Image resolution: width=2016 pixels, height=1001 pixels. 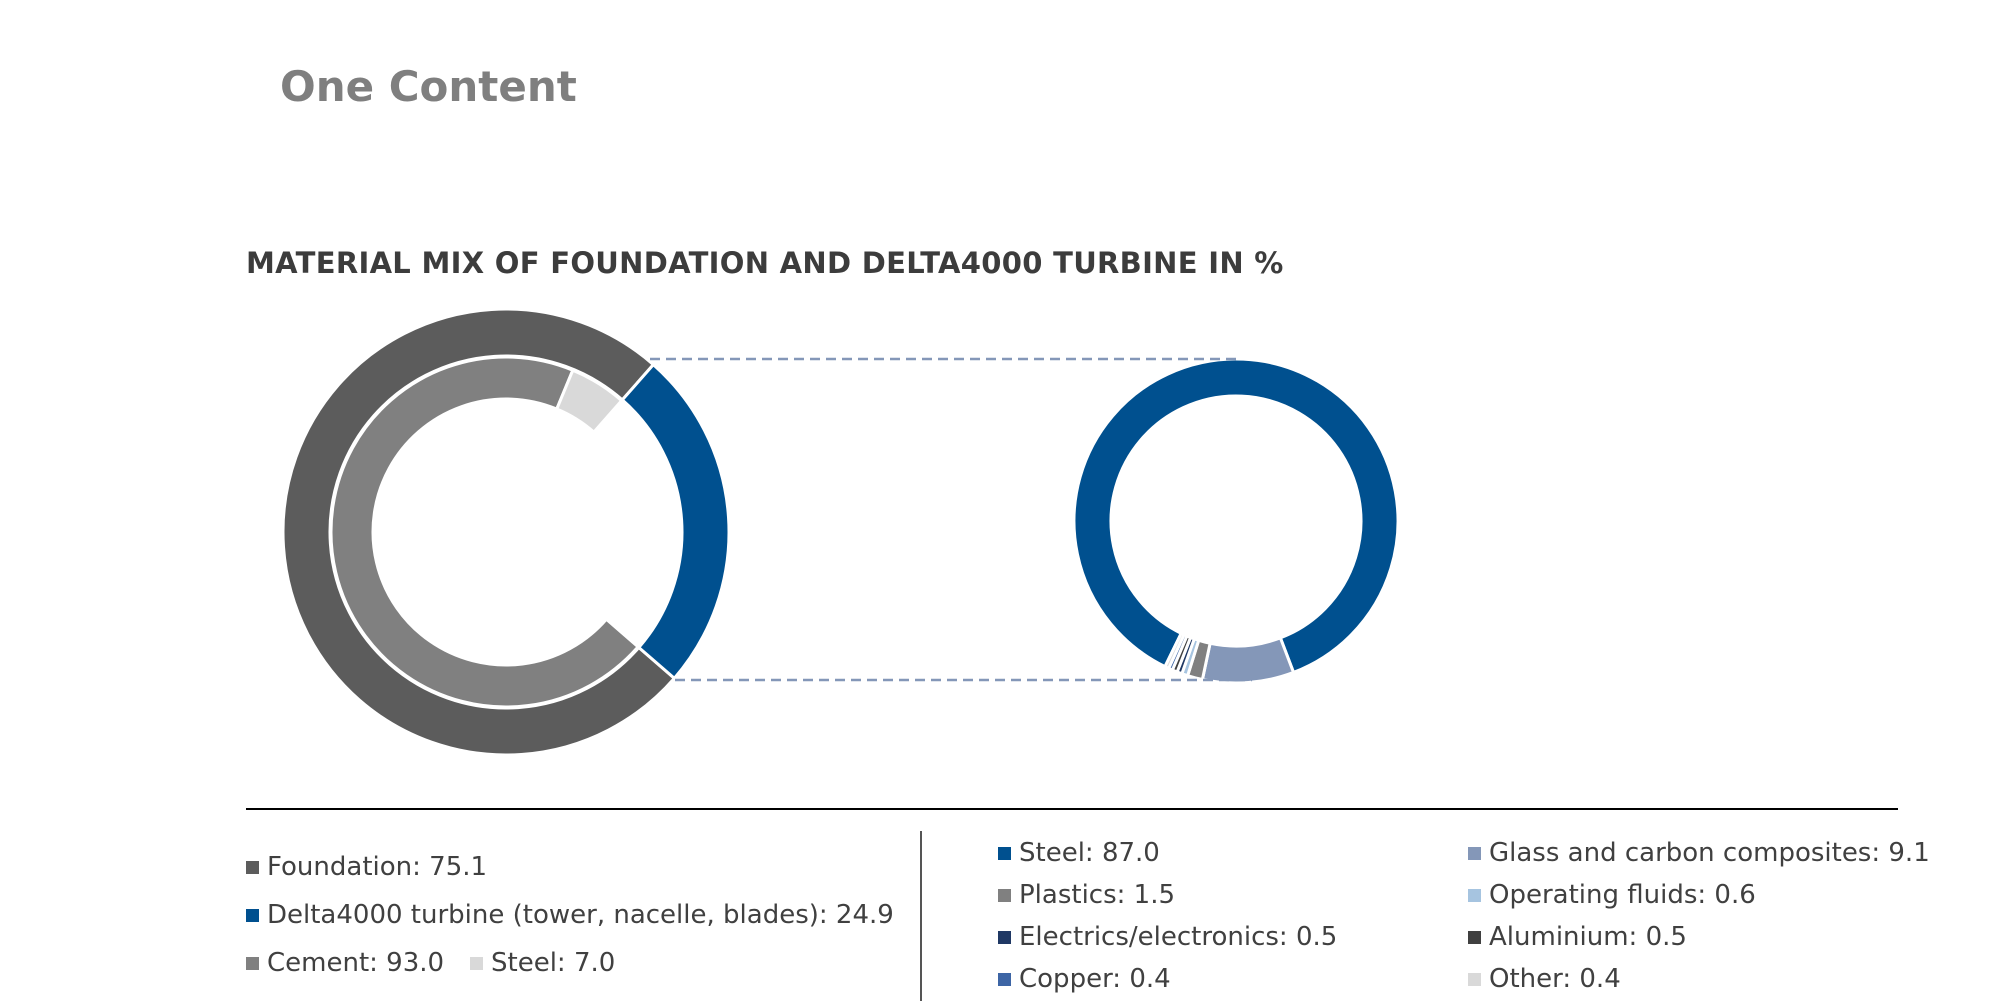 I want to click on detail-slice-steel, so click(x=1236, y=516).